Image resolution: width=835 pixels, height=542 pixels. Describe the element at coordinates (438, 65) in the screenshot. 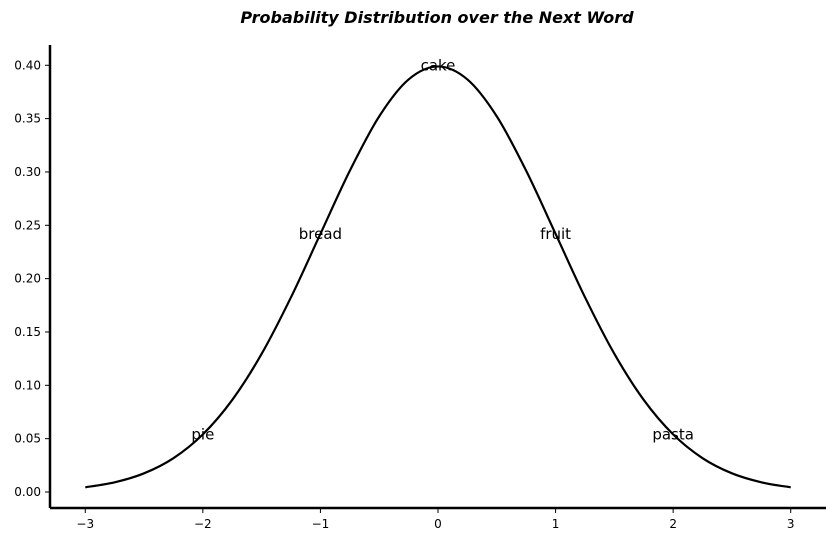

I see `word-label-cake: cake` at that location.